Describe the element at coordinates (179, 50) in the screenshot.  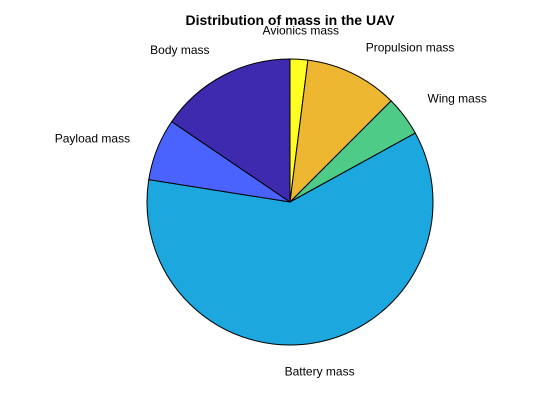
I see `pie-label-body-mass: Body mass` at that location.